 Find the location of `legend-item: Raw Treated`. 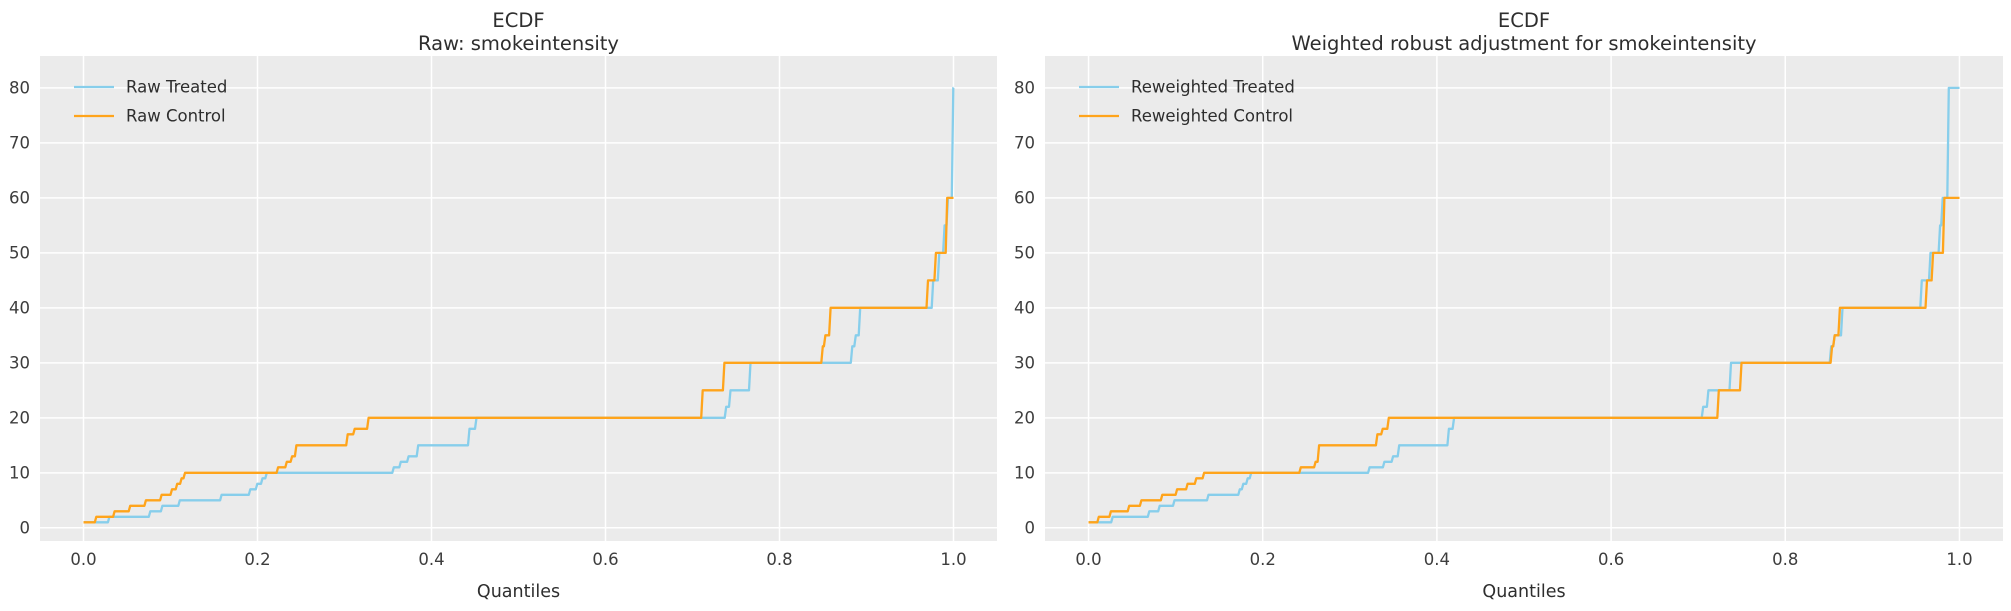

legend-item: Raw Treated is located at coordinates (150, 87).